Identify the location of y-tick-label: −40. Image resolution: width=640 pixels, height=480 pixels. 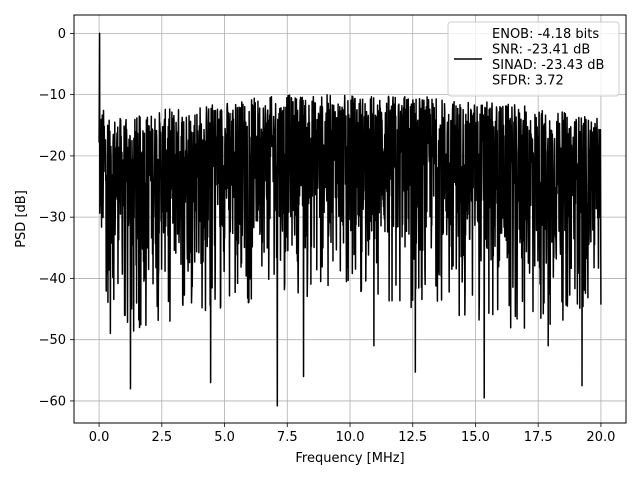
(52, 279).